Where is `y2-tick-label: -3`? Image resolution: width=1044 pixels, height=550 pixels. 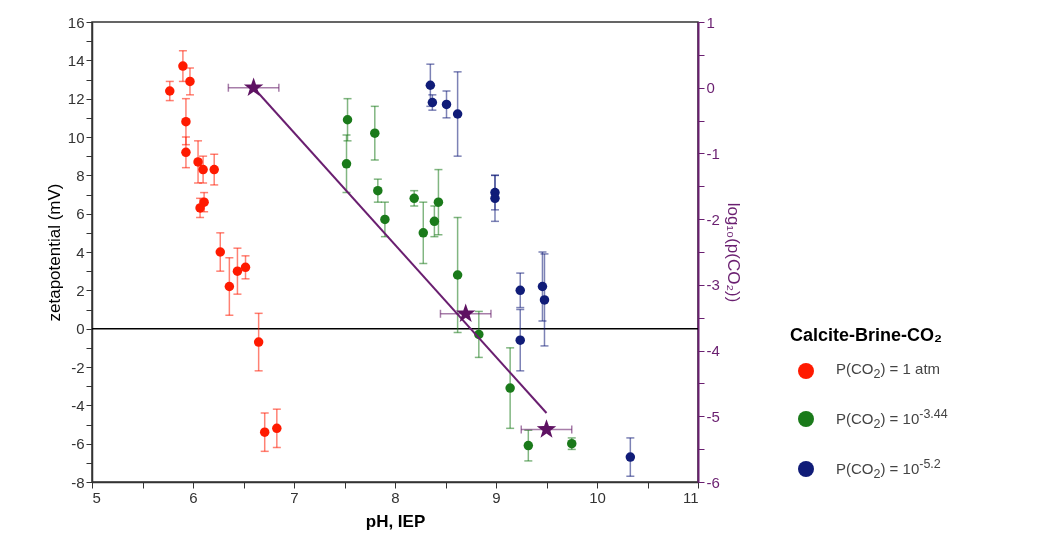
y2-tick-label: -3 is located at coordinates (713, 285).